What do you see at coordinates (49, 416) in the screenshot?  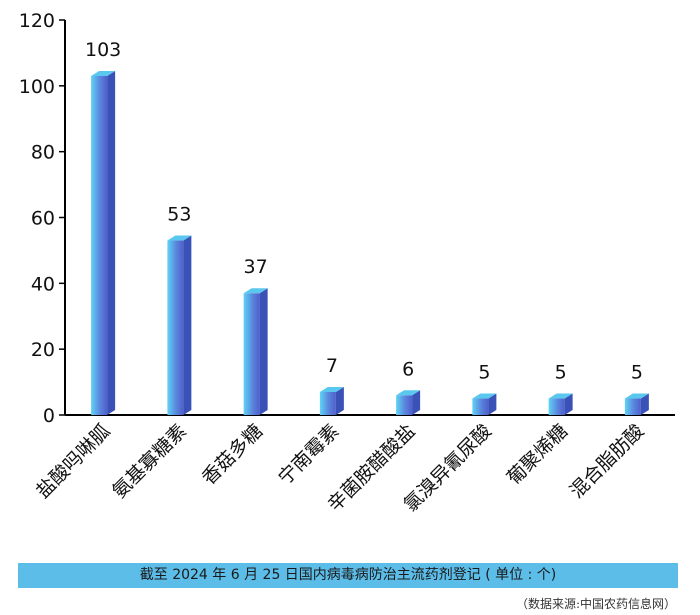 I see `y-tick-label: 0` at bounding box center [49, 416].